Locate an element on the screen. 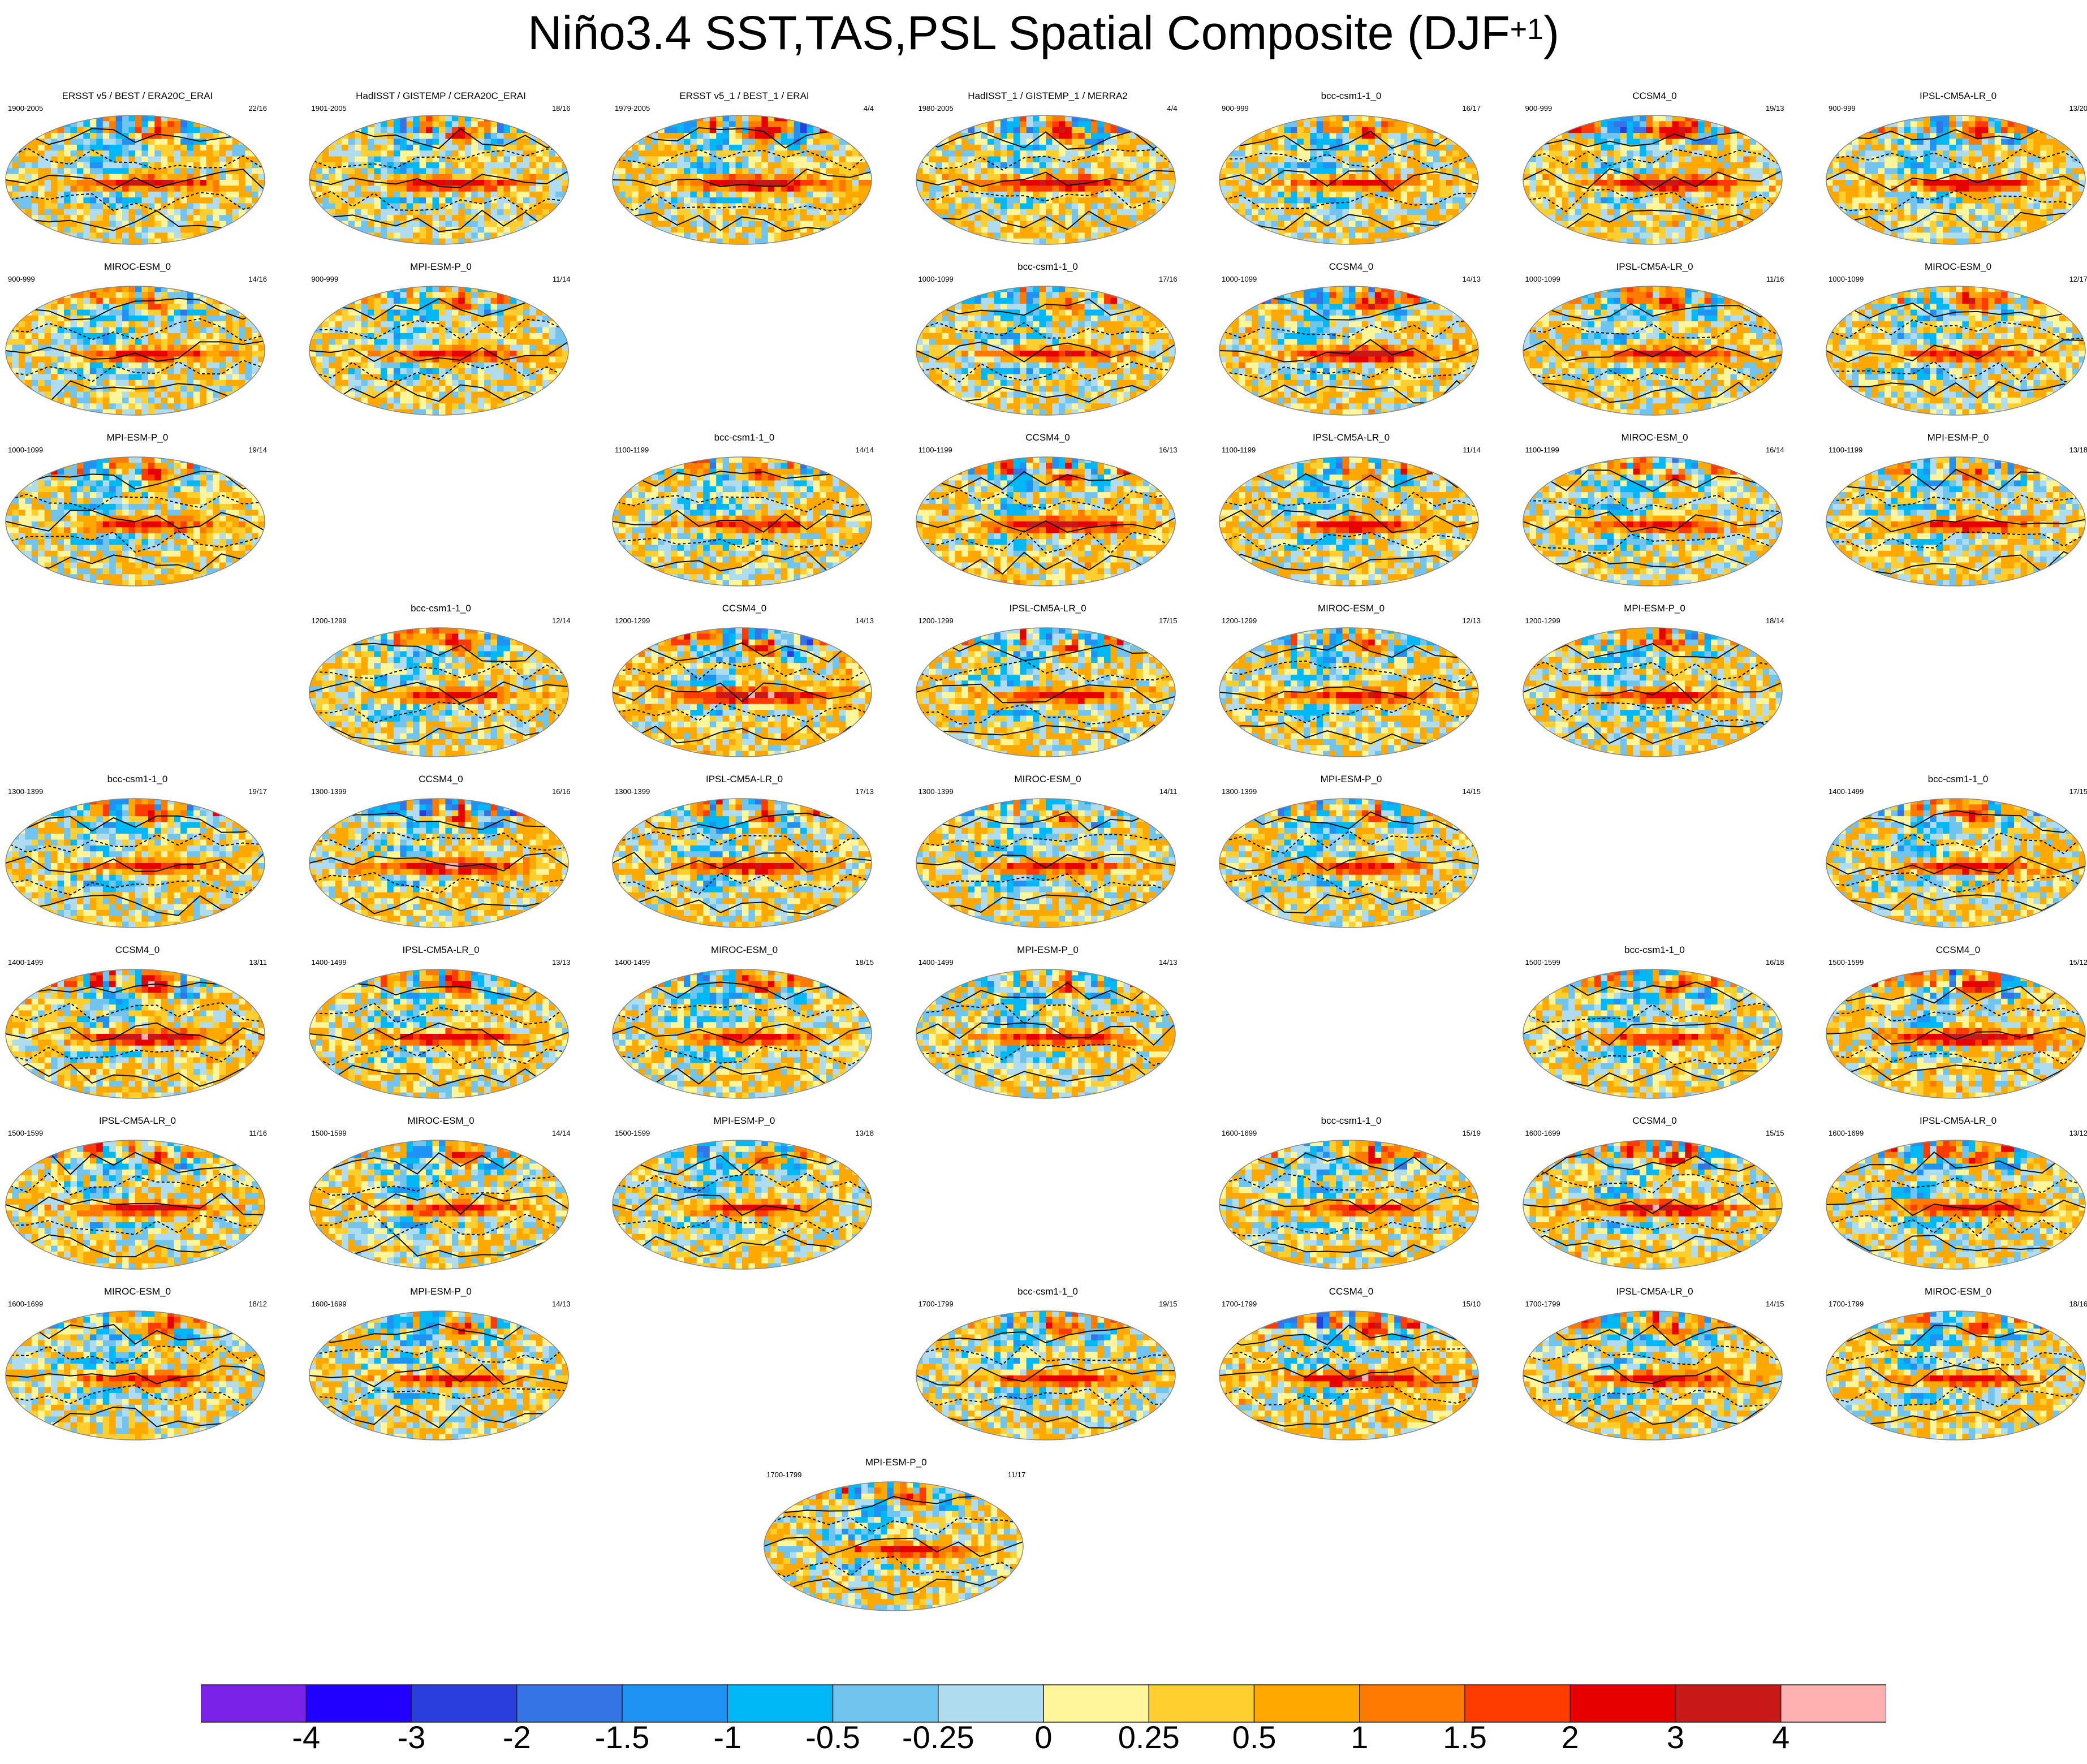 This screenshot has height=1764, width=2087. map-panel: bcc-csm1-1_0 1500-1599 16/18 is located at coordinates (1655, 1026).